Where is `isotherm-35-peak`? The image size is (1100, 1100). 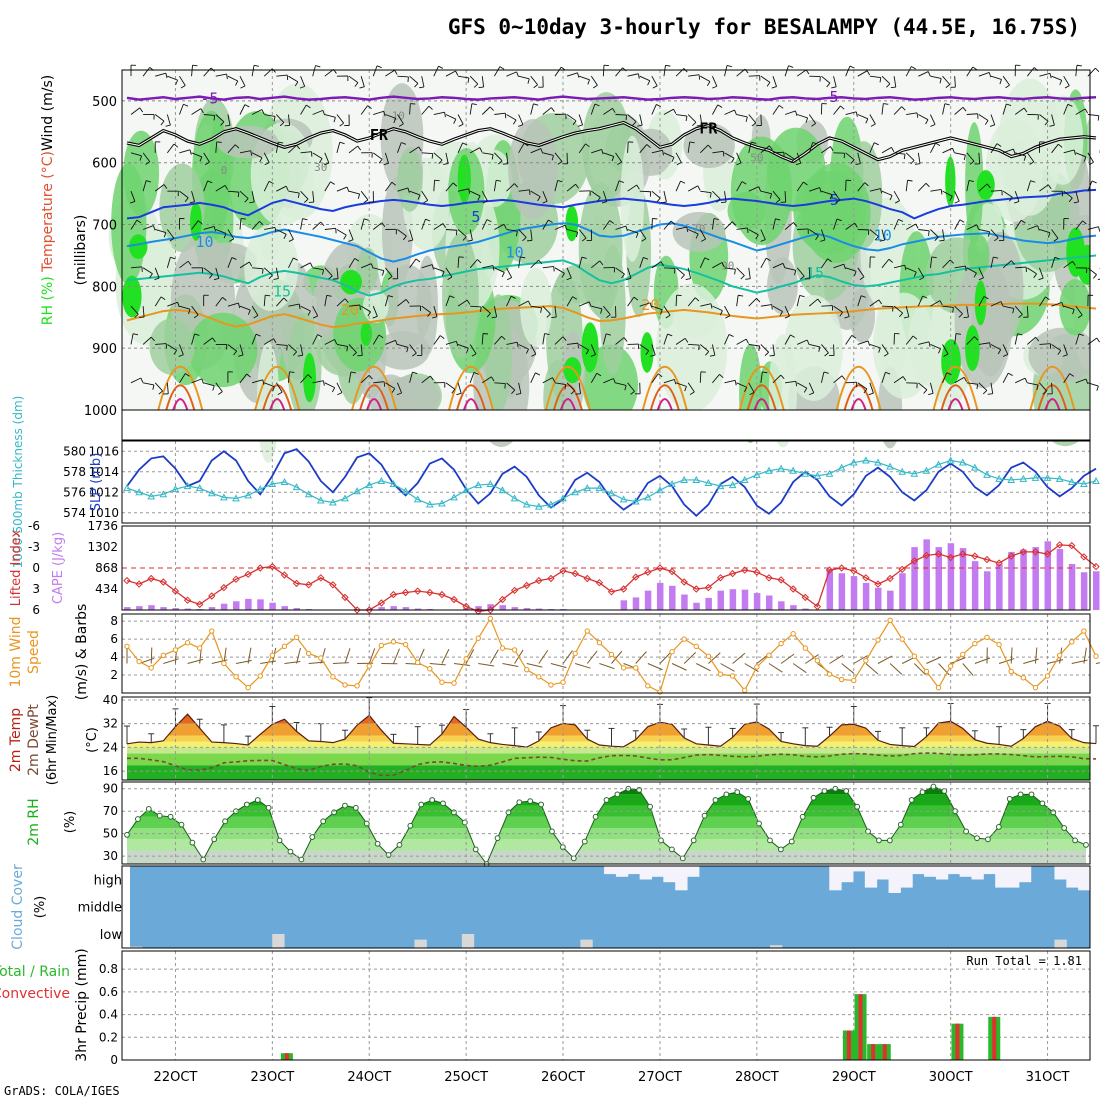 isotherm-35-peak is located at coordinates (664, 404).